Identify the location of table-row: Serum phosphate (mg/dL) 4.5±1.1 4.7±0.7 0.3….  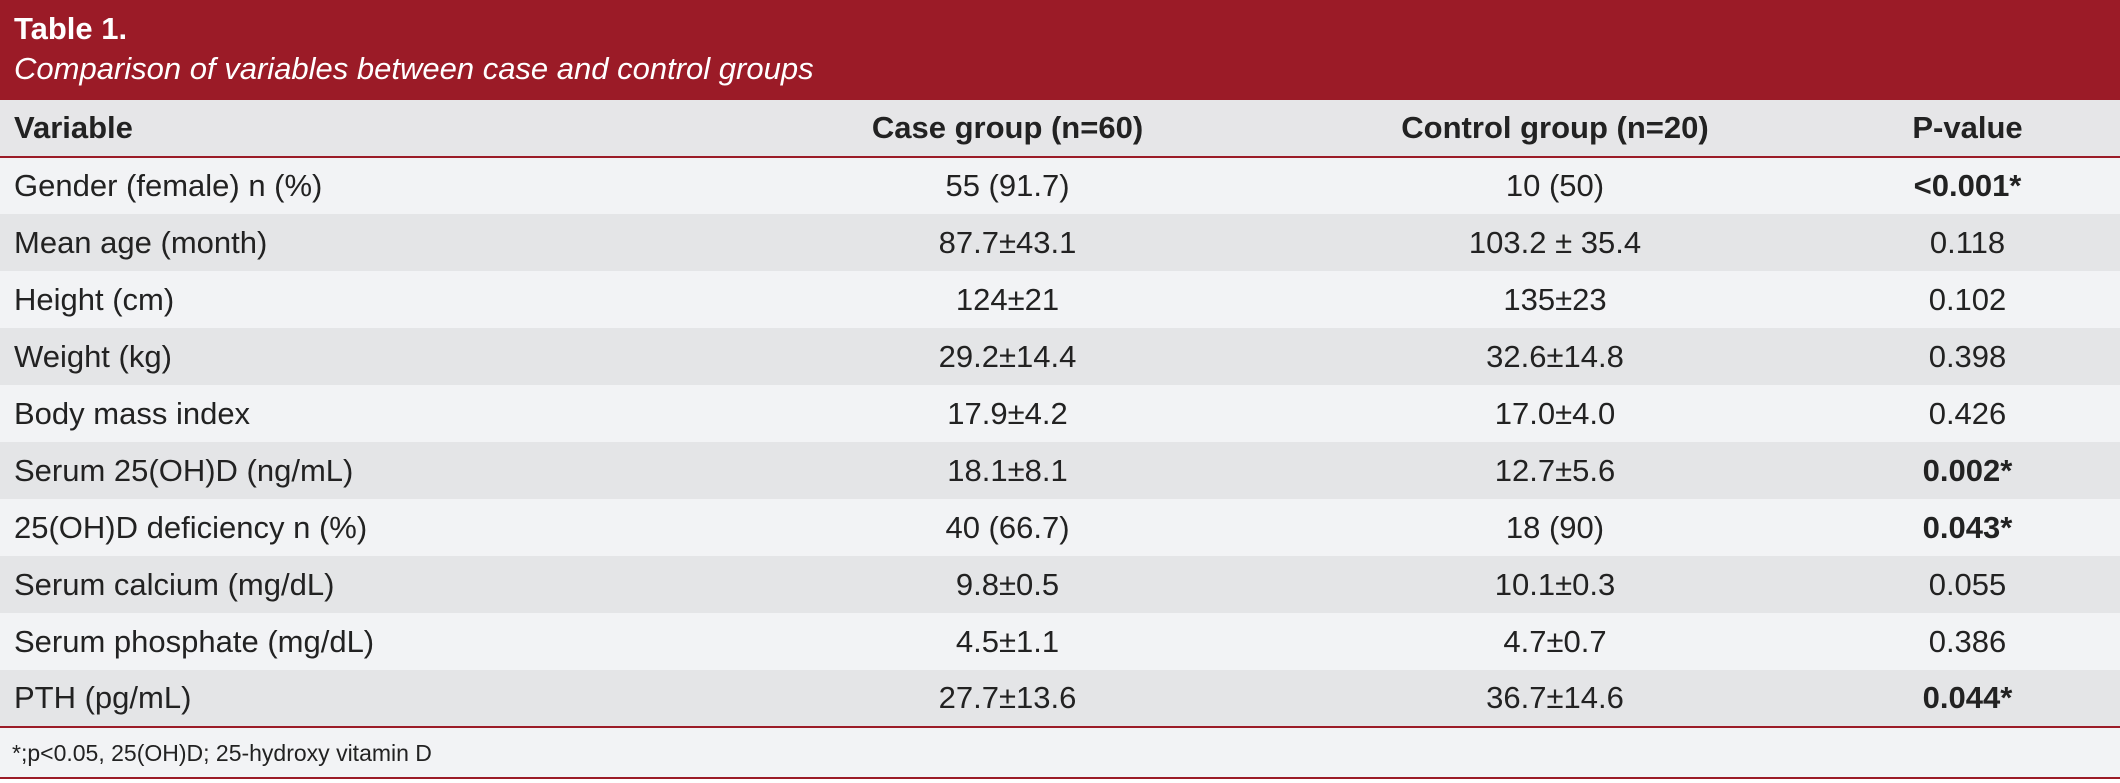
(1060, 641).